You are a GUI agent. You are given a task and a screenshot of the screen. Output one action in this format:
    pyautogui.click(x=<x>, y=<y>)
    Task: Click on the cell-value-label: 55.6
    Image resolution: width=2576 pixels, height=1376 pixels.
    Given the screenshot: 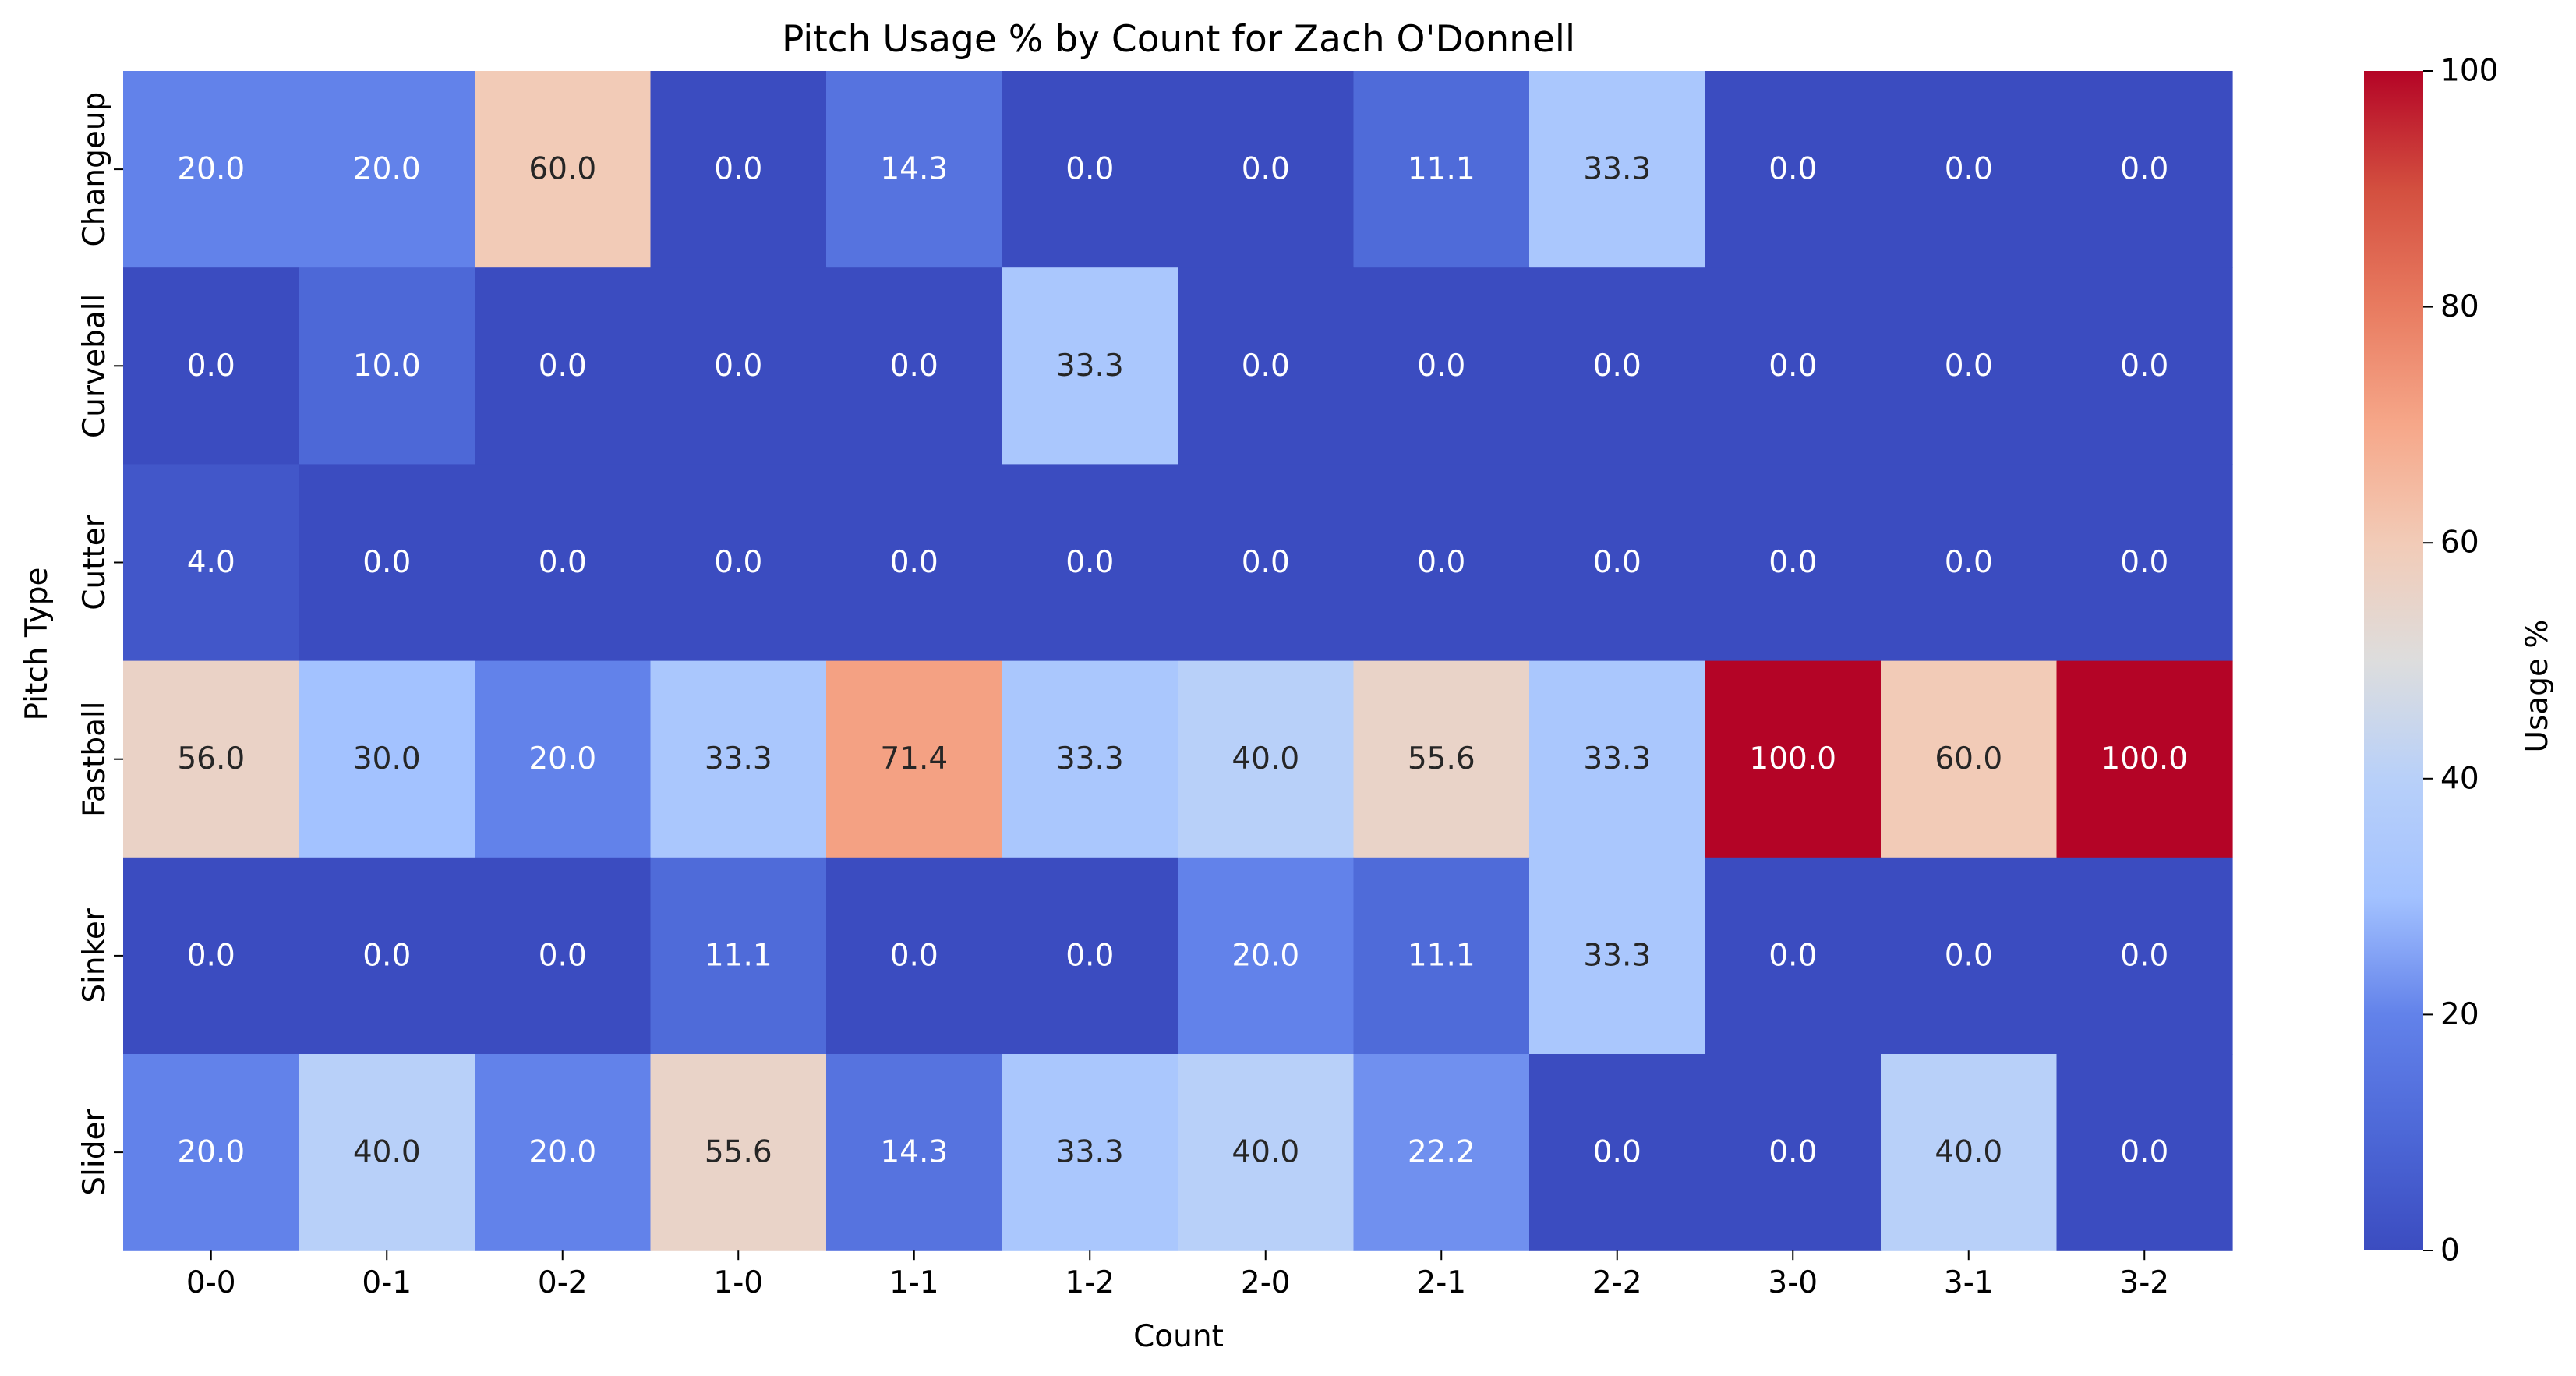 What is the action you would take?
    pyautogui.click(x=1441, y=758)
    